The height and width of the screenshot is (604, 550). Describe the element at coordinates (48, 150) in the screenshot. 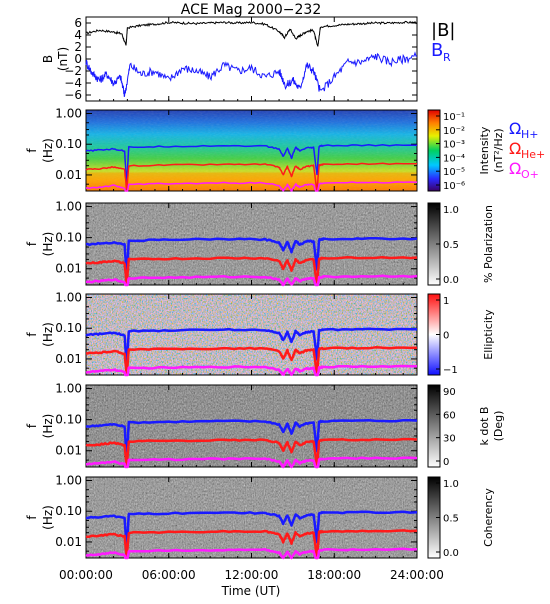

I see `intensity-y-unit: (Hz)` at that location.